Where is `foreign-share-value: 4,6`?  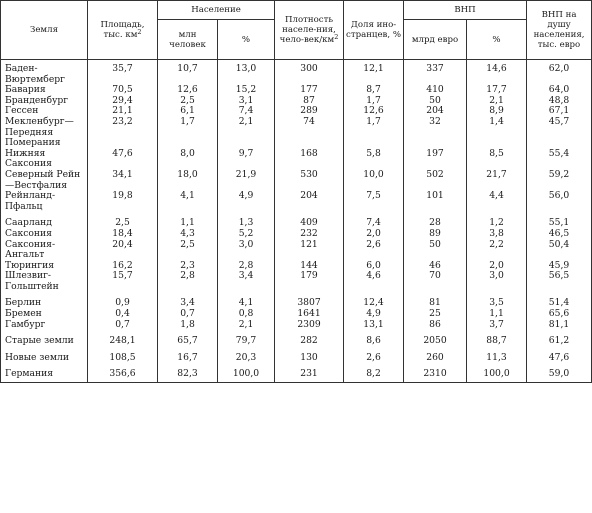 foreign-share-value: 4,6 is located at coordinates (374, 281).